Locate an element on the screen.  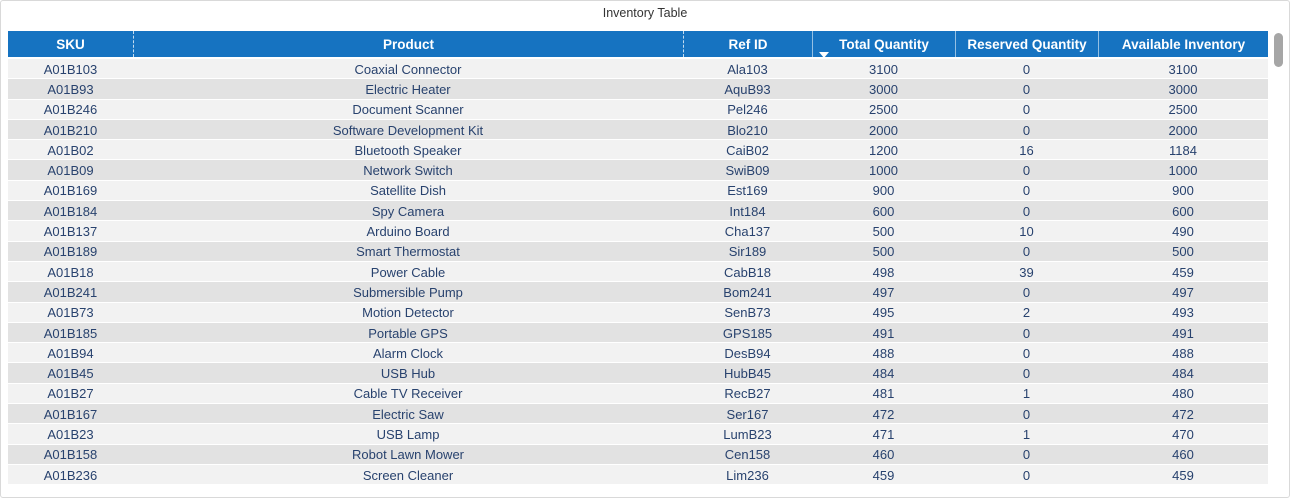
cell-sku: A01B23 is located at coordinates (70, 434).